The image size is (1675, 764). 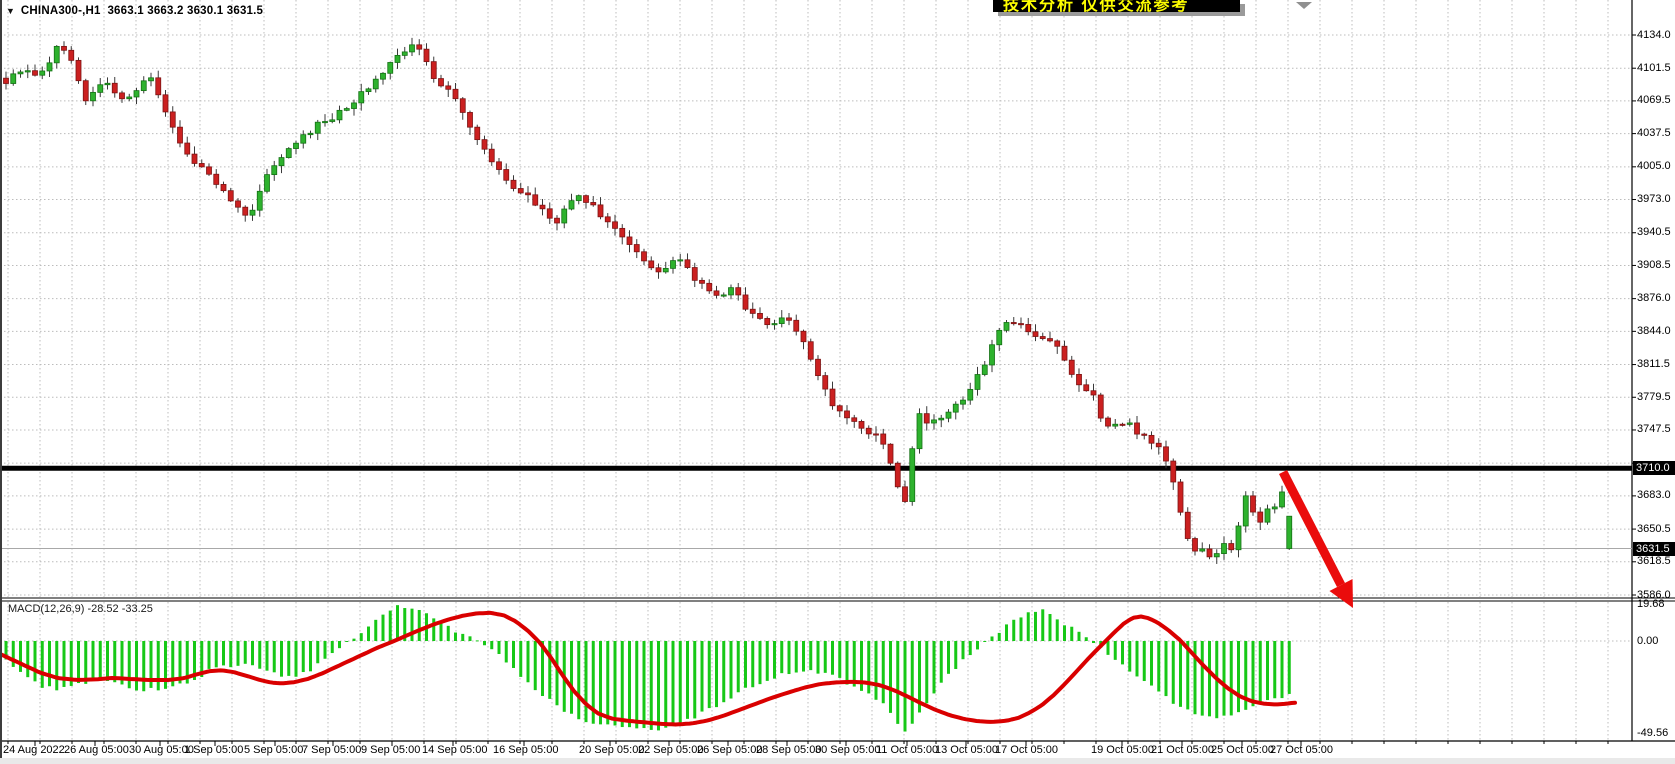 What do you see at coordinates (1654, 264) in the screenshot?
I see `price-axis-label: 3908.5` at bounding box center [1654, 264].